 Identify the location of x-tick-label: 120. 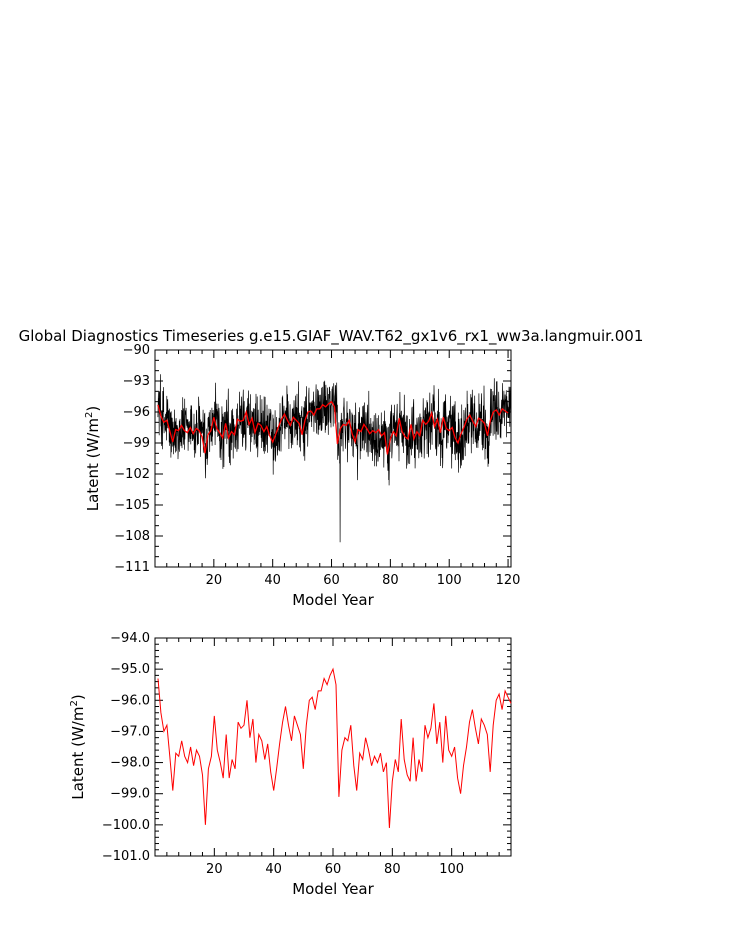
(508, 580).